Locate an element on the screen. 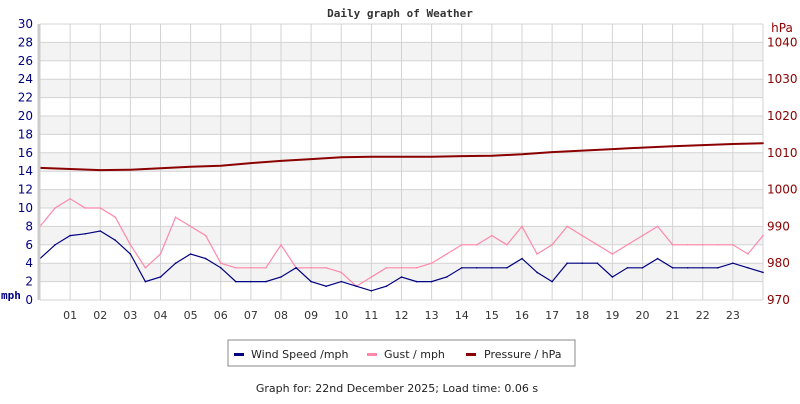 The height and width of the screenshot is (404, 800). left-tick-label: 4 is located at coordinates (29, 263).